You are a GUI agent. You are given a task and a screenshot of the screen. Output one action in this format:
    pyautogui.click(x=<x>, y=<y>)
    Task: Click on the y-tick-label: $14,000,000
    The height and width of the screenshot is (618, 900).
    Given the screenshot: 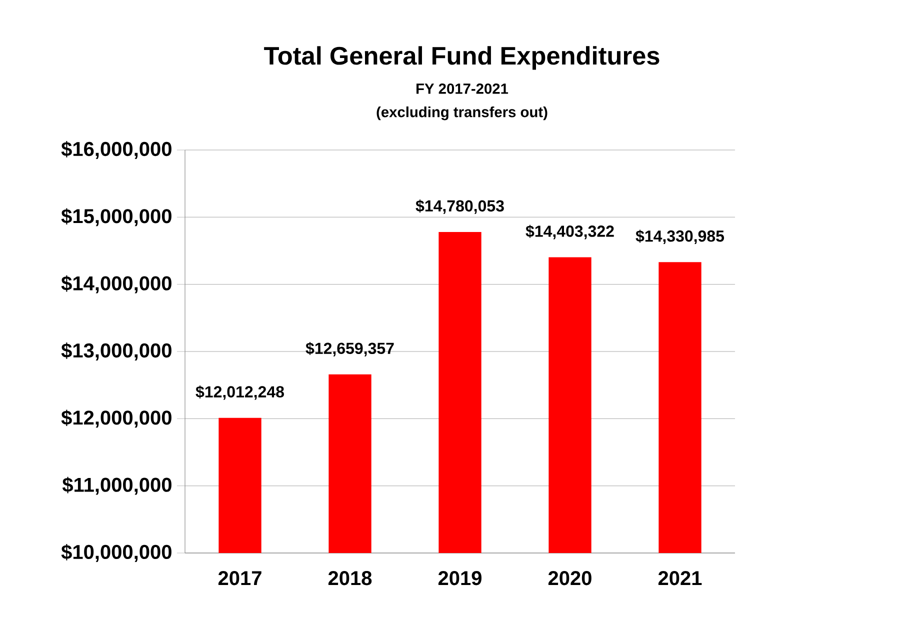 What is the action you would take?
    pyautogui.click(x=116, y=284)
    